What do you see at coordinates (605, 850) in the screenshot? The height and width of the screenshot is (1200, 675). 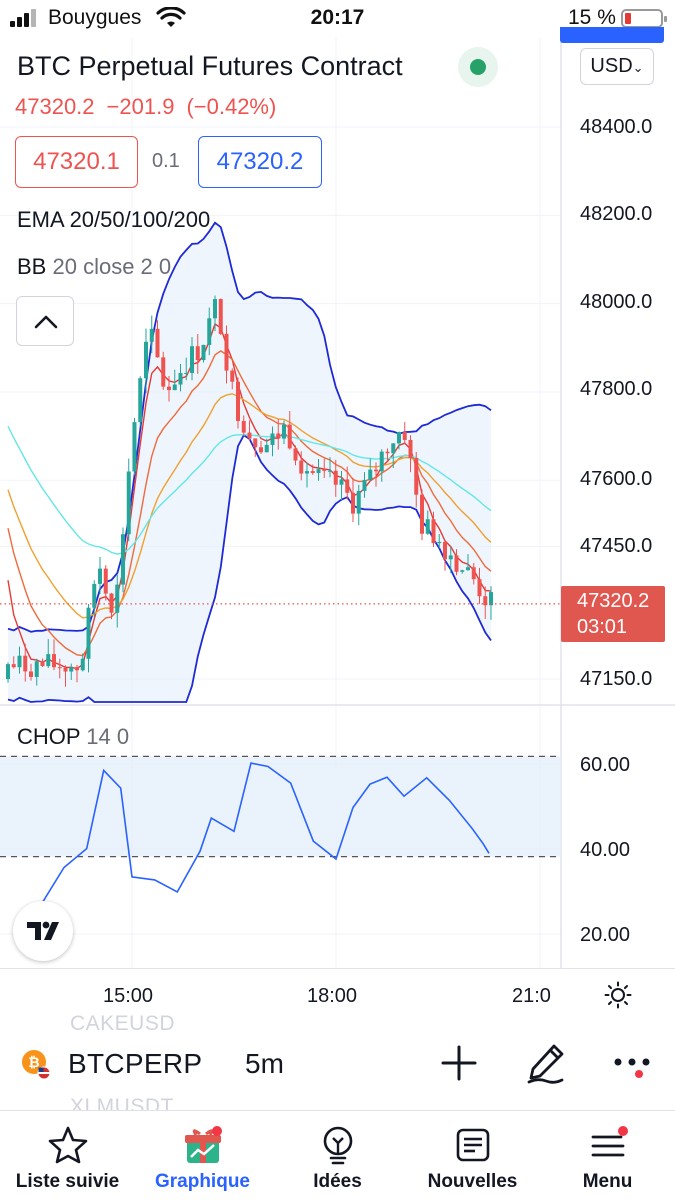 I see `chop-tick: 40.00` at bounding box center [605, 850].